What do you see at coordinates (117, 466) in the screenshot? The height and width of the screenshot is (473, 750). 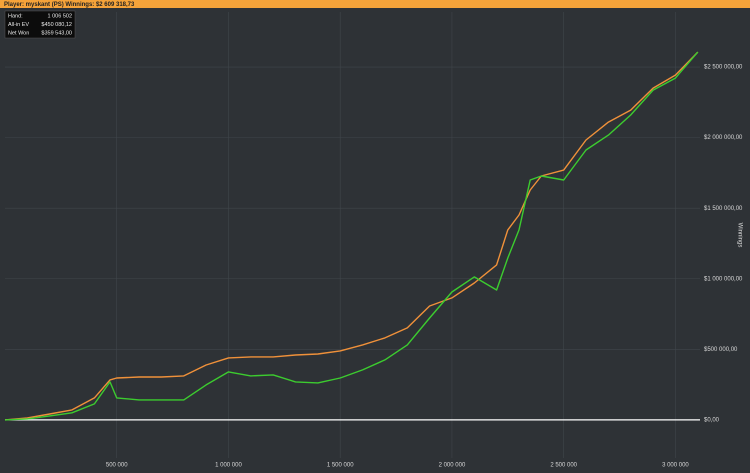 I see `x-tick-label: 500 000` at bounding box center [117, 466].